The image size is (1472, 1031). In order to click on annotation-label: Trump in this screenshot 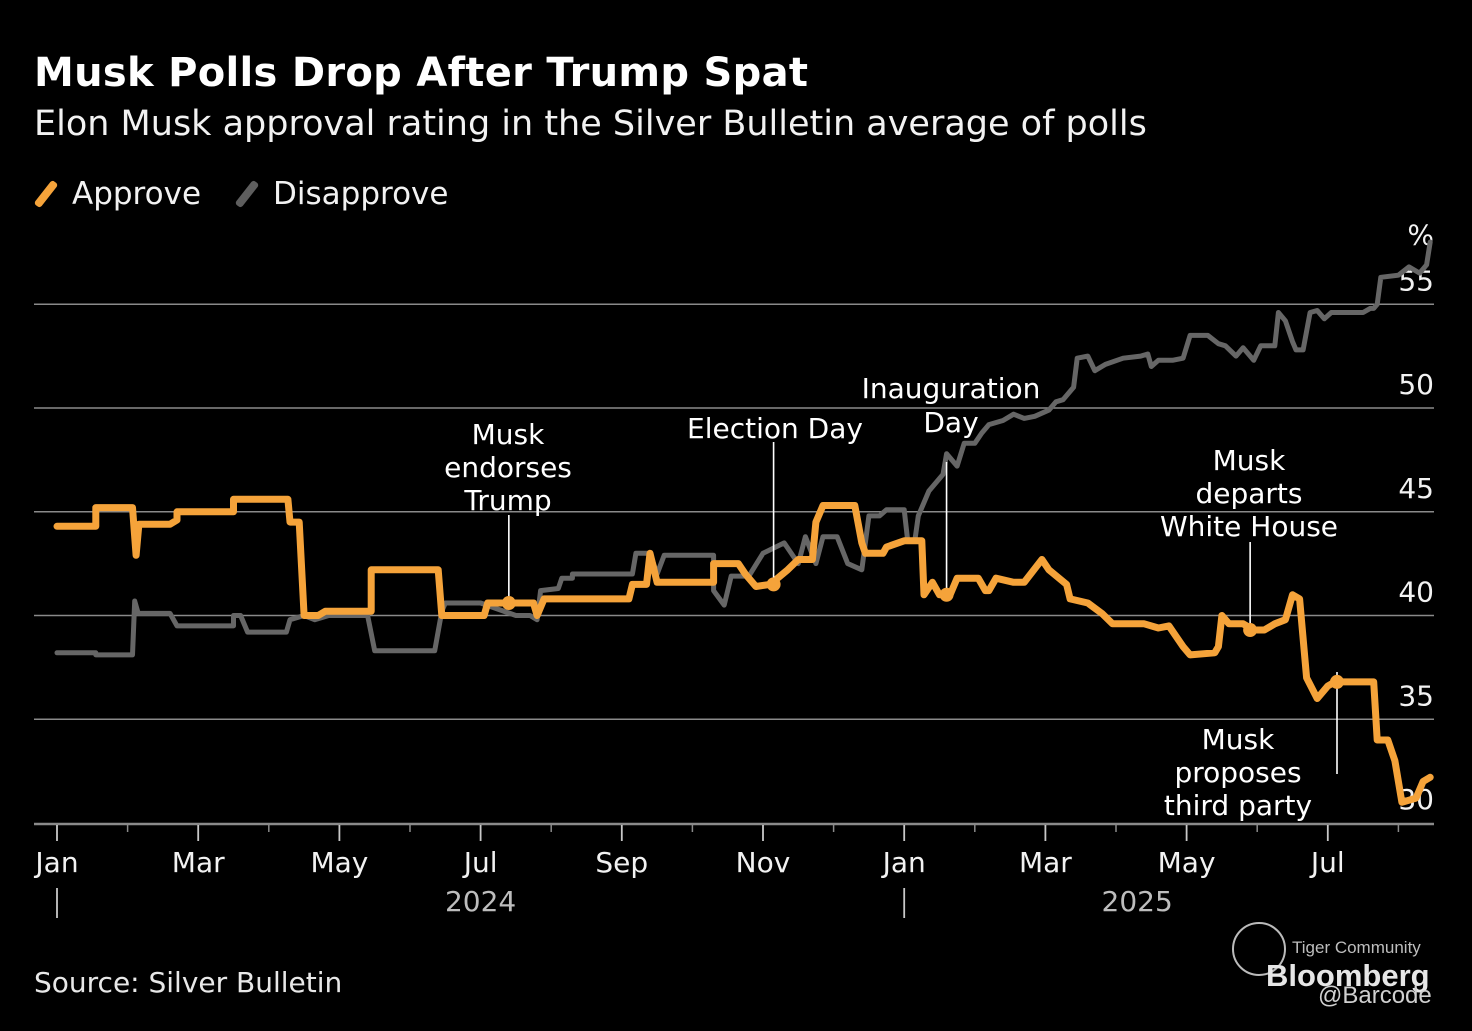, I will do `click(507, 500)`.